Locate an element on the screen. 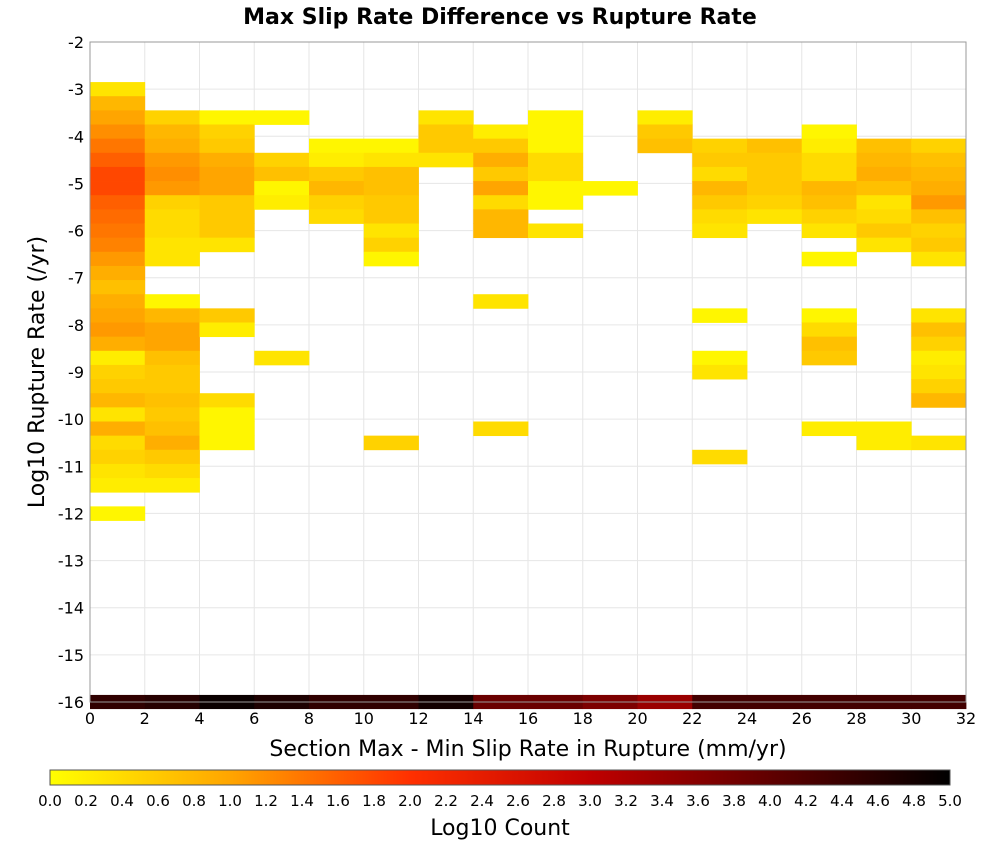 This screenshot has width=1000, height=850. x-tick-label: 30 is located at coordinates (911, 718).